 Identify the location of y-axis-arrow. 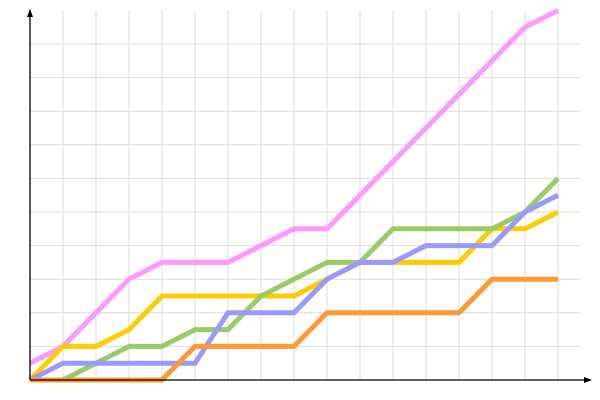
(30, 13).